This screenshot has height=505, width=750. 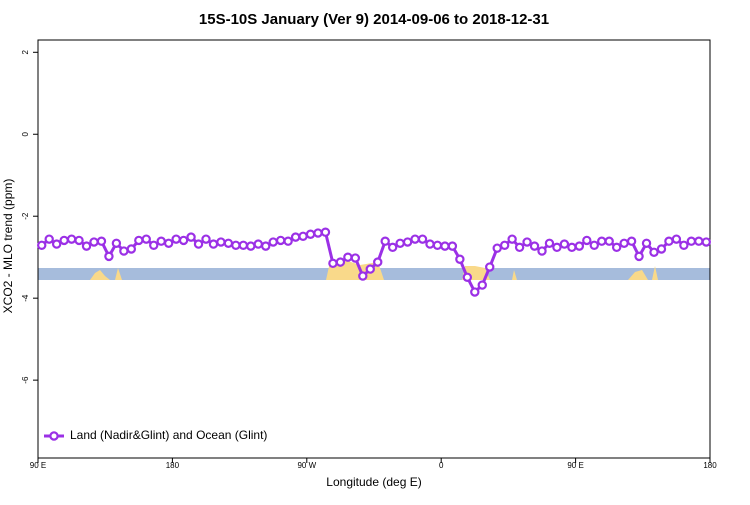 I want to click on legend-item: Land (Nadir&Glint) and Ocean (Glint), so click(x=155, y=435).